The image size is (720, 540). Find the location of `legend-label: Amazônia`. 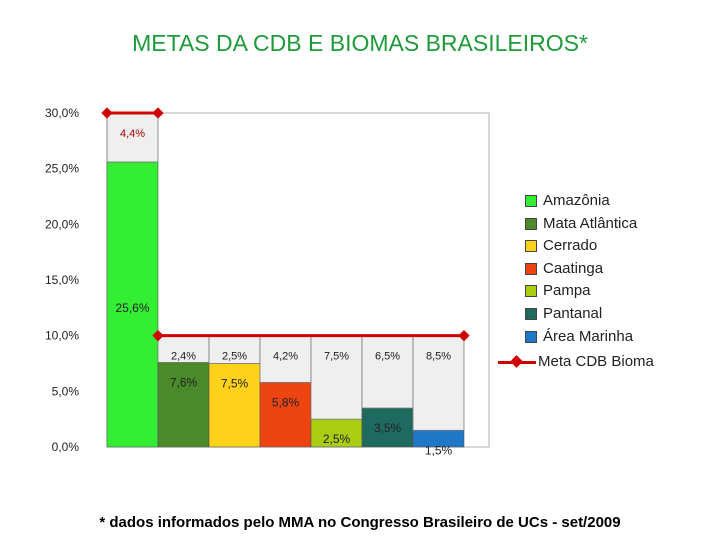

legend-label: Amazônia is located at coordinates (576, 200).